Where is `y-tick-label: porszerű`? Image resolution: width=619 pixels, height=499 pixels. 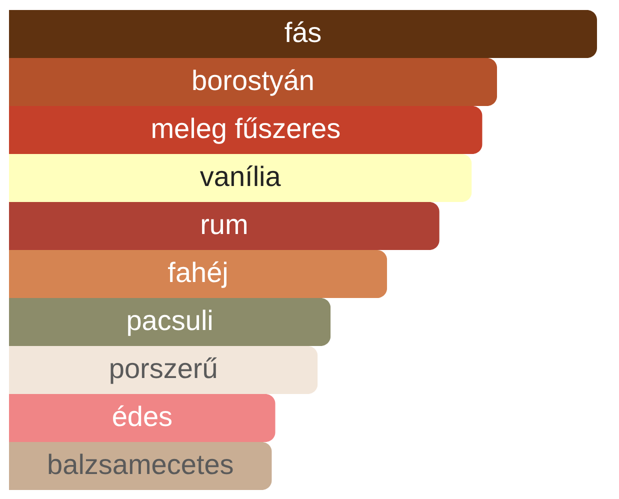
y-tick-label: porszerű is located at coordinates (163, 368).